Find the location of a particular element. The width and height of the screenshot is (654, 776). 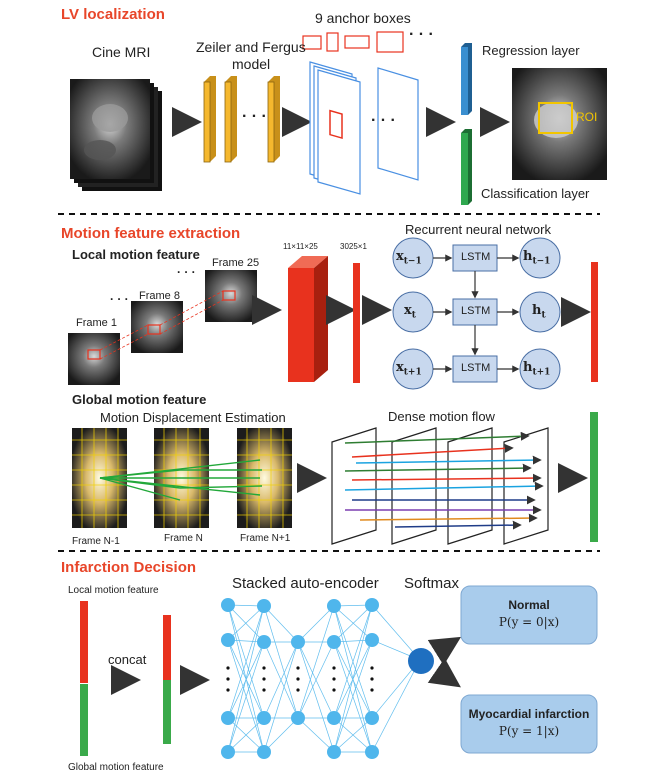

mi-output-box is located at coordinates (529, 724).